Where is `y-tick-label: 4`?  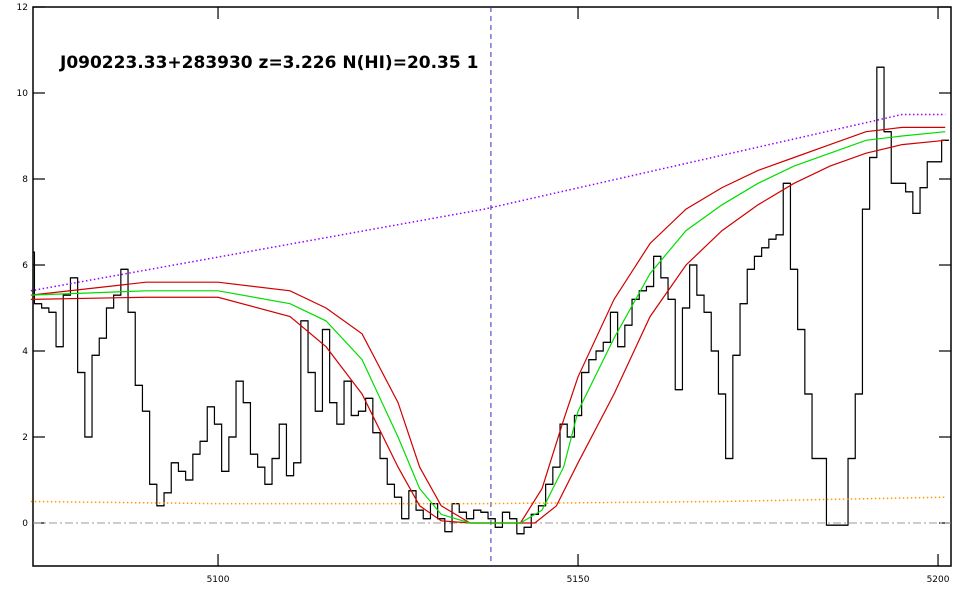
y-tick-label: 4 is located at coordinates (25, 352).